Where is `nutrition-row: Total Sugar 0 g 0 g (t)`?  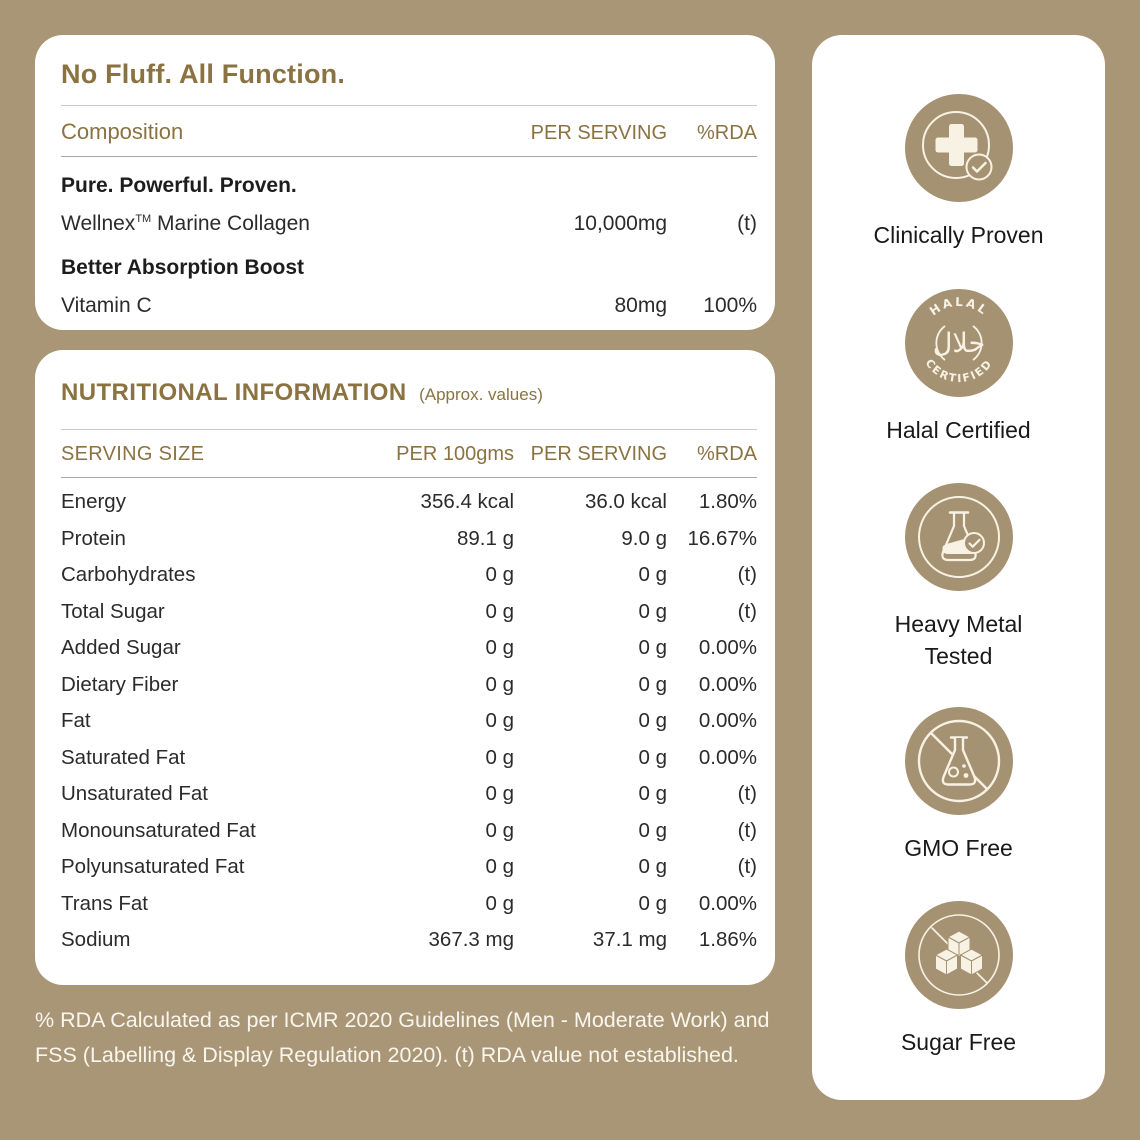
nutrition-row: Total Sugar 0 g 0 g (t) is located at coordinates (409, 611).